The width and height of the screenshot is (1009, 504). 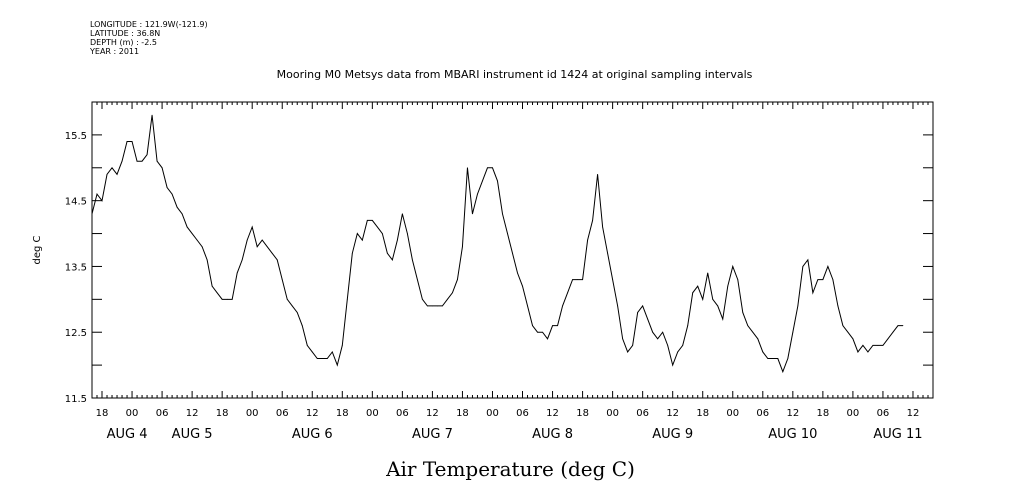 What do you see at coordinates (792, 434) in the screenshot?
I see `x-day-label: AUG 10` at bounding box center [792, 434].